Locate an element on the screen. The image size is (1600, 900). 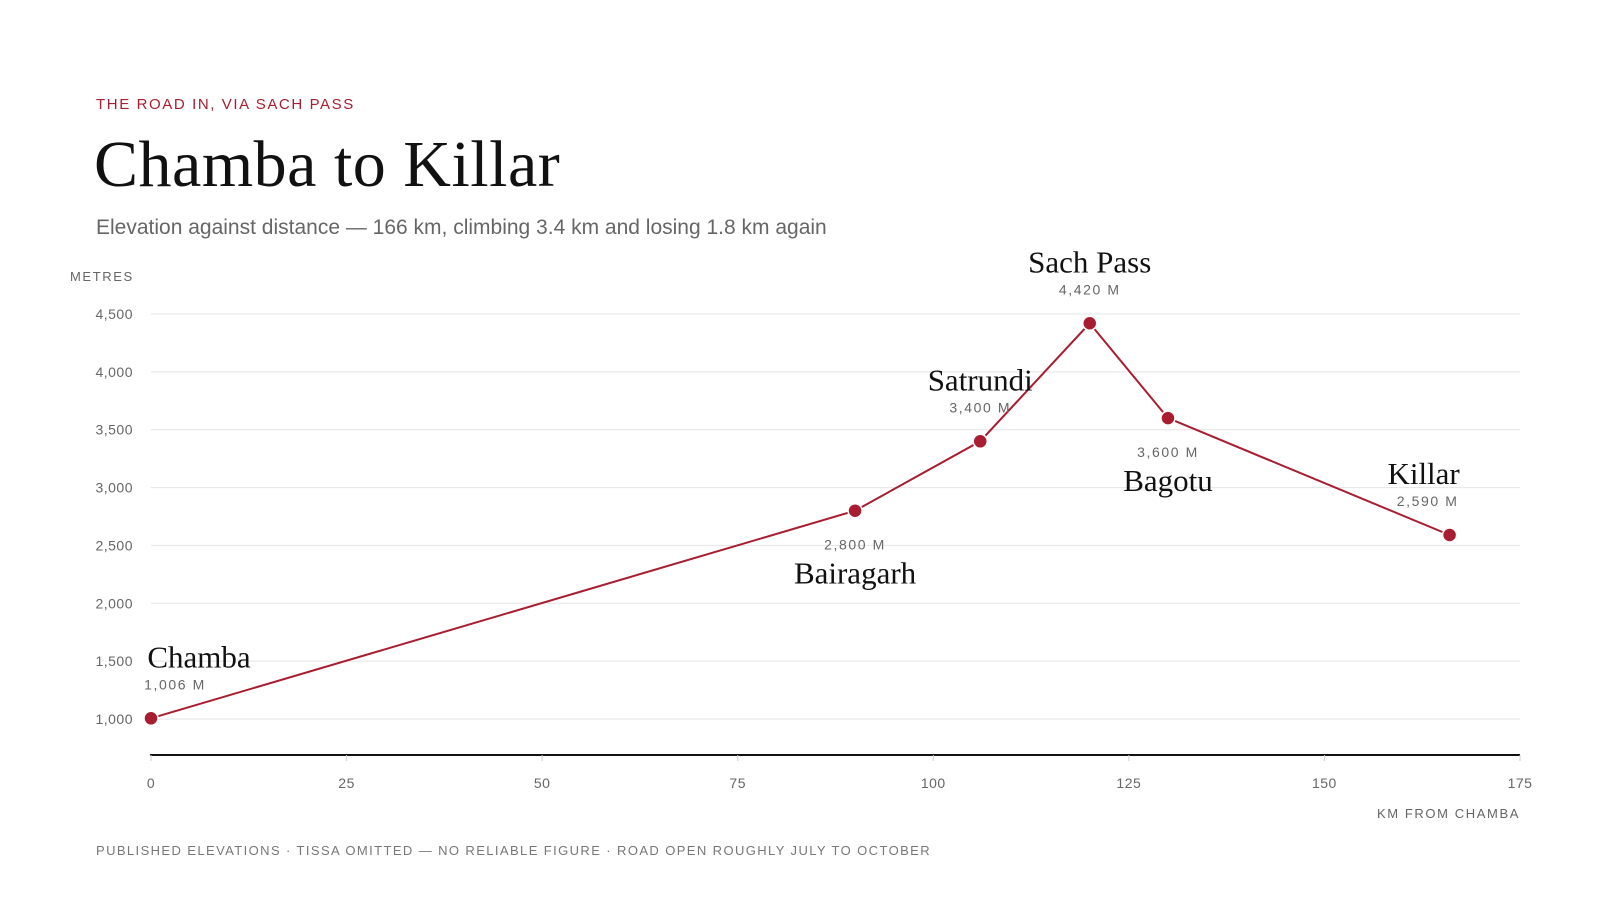
y-tick-label: 2,000 is located at coordinates (114, 603).